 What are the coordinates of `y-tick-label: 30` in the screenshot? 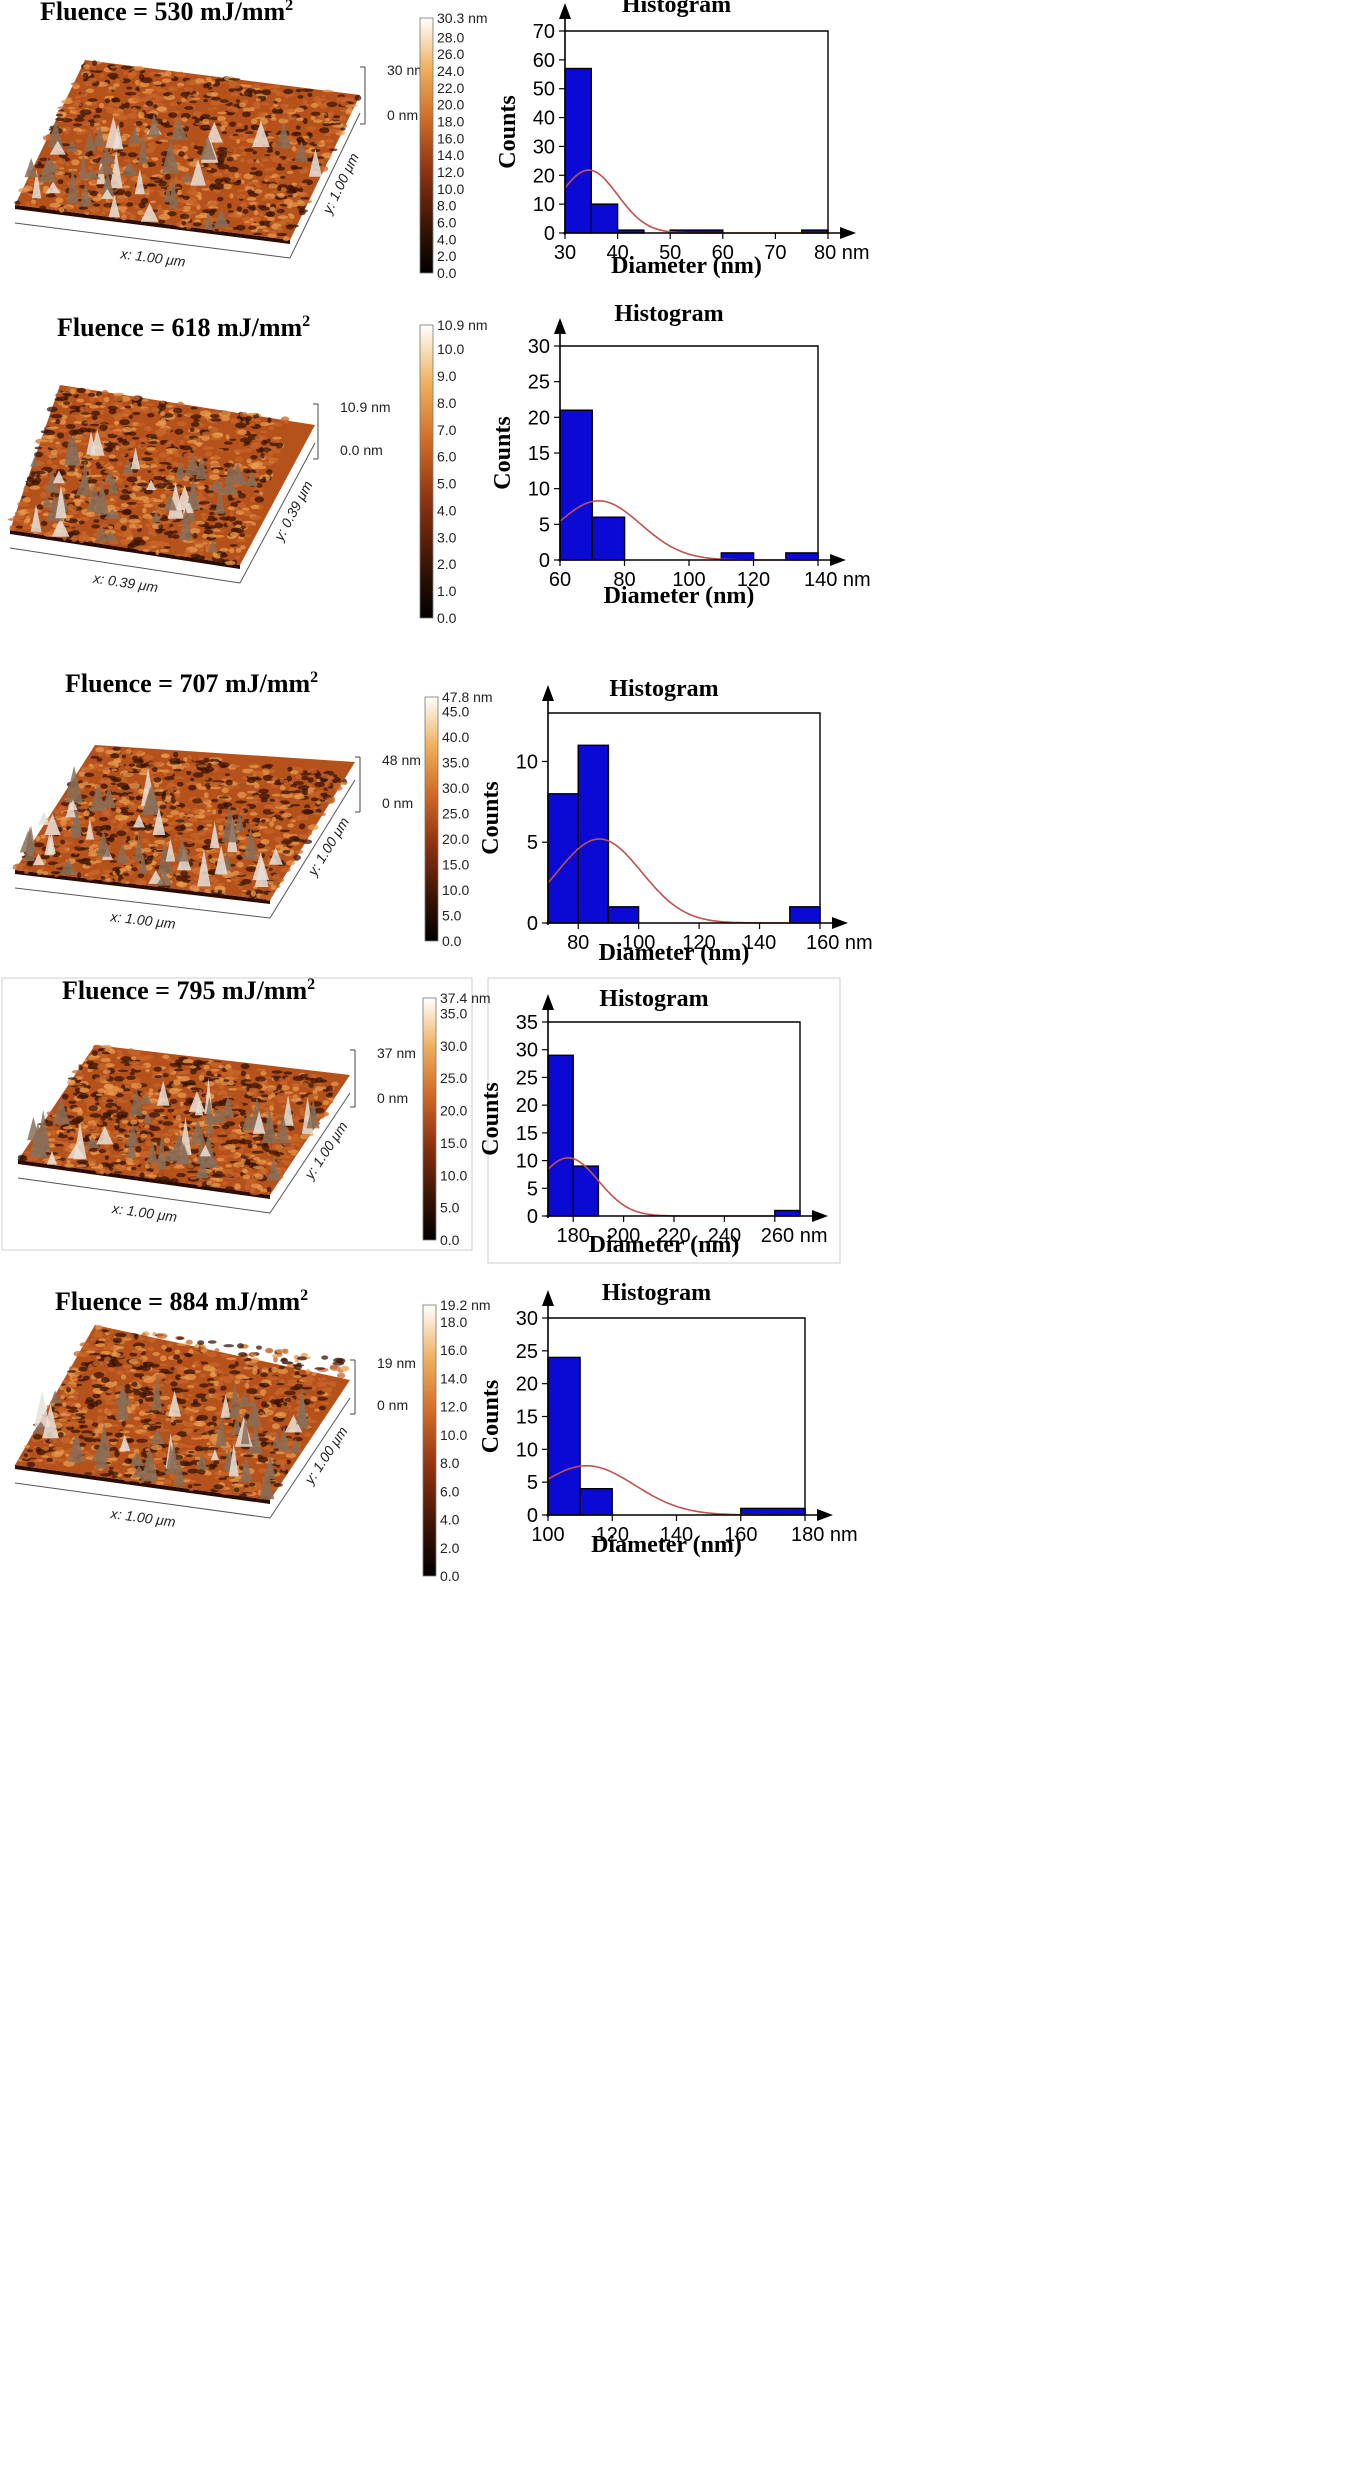 It's located at (539, 347).